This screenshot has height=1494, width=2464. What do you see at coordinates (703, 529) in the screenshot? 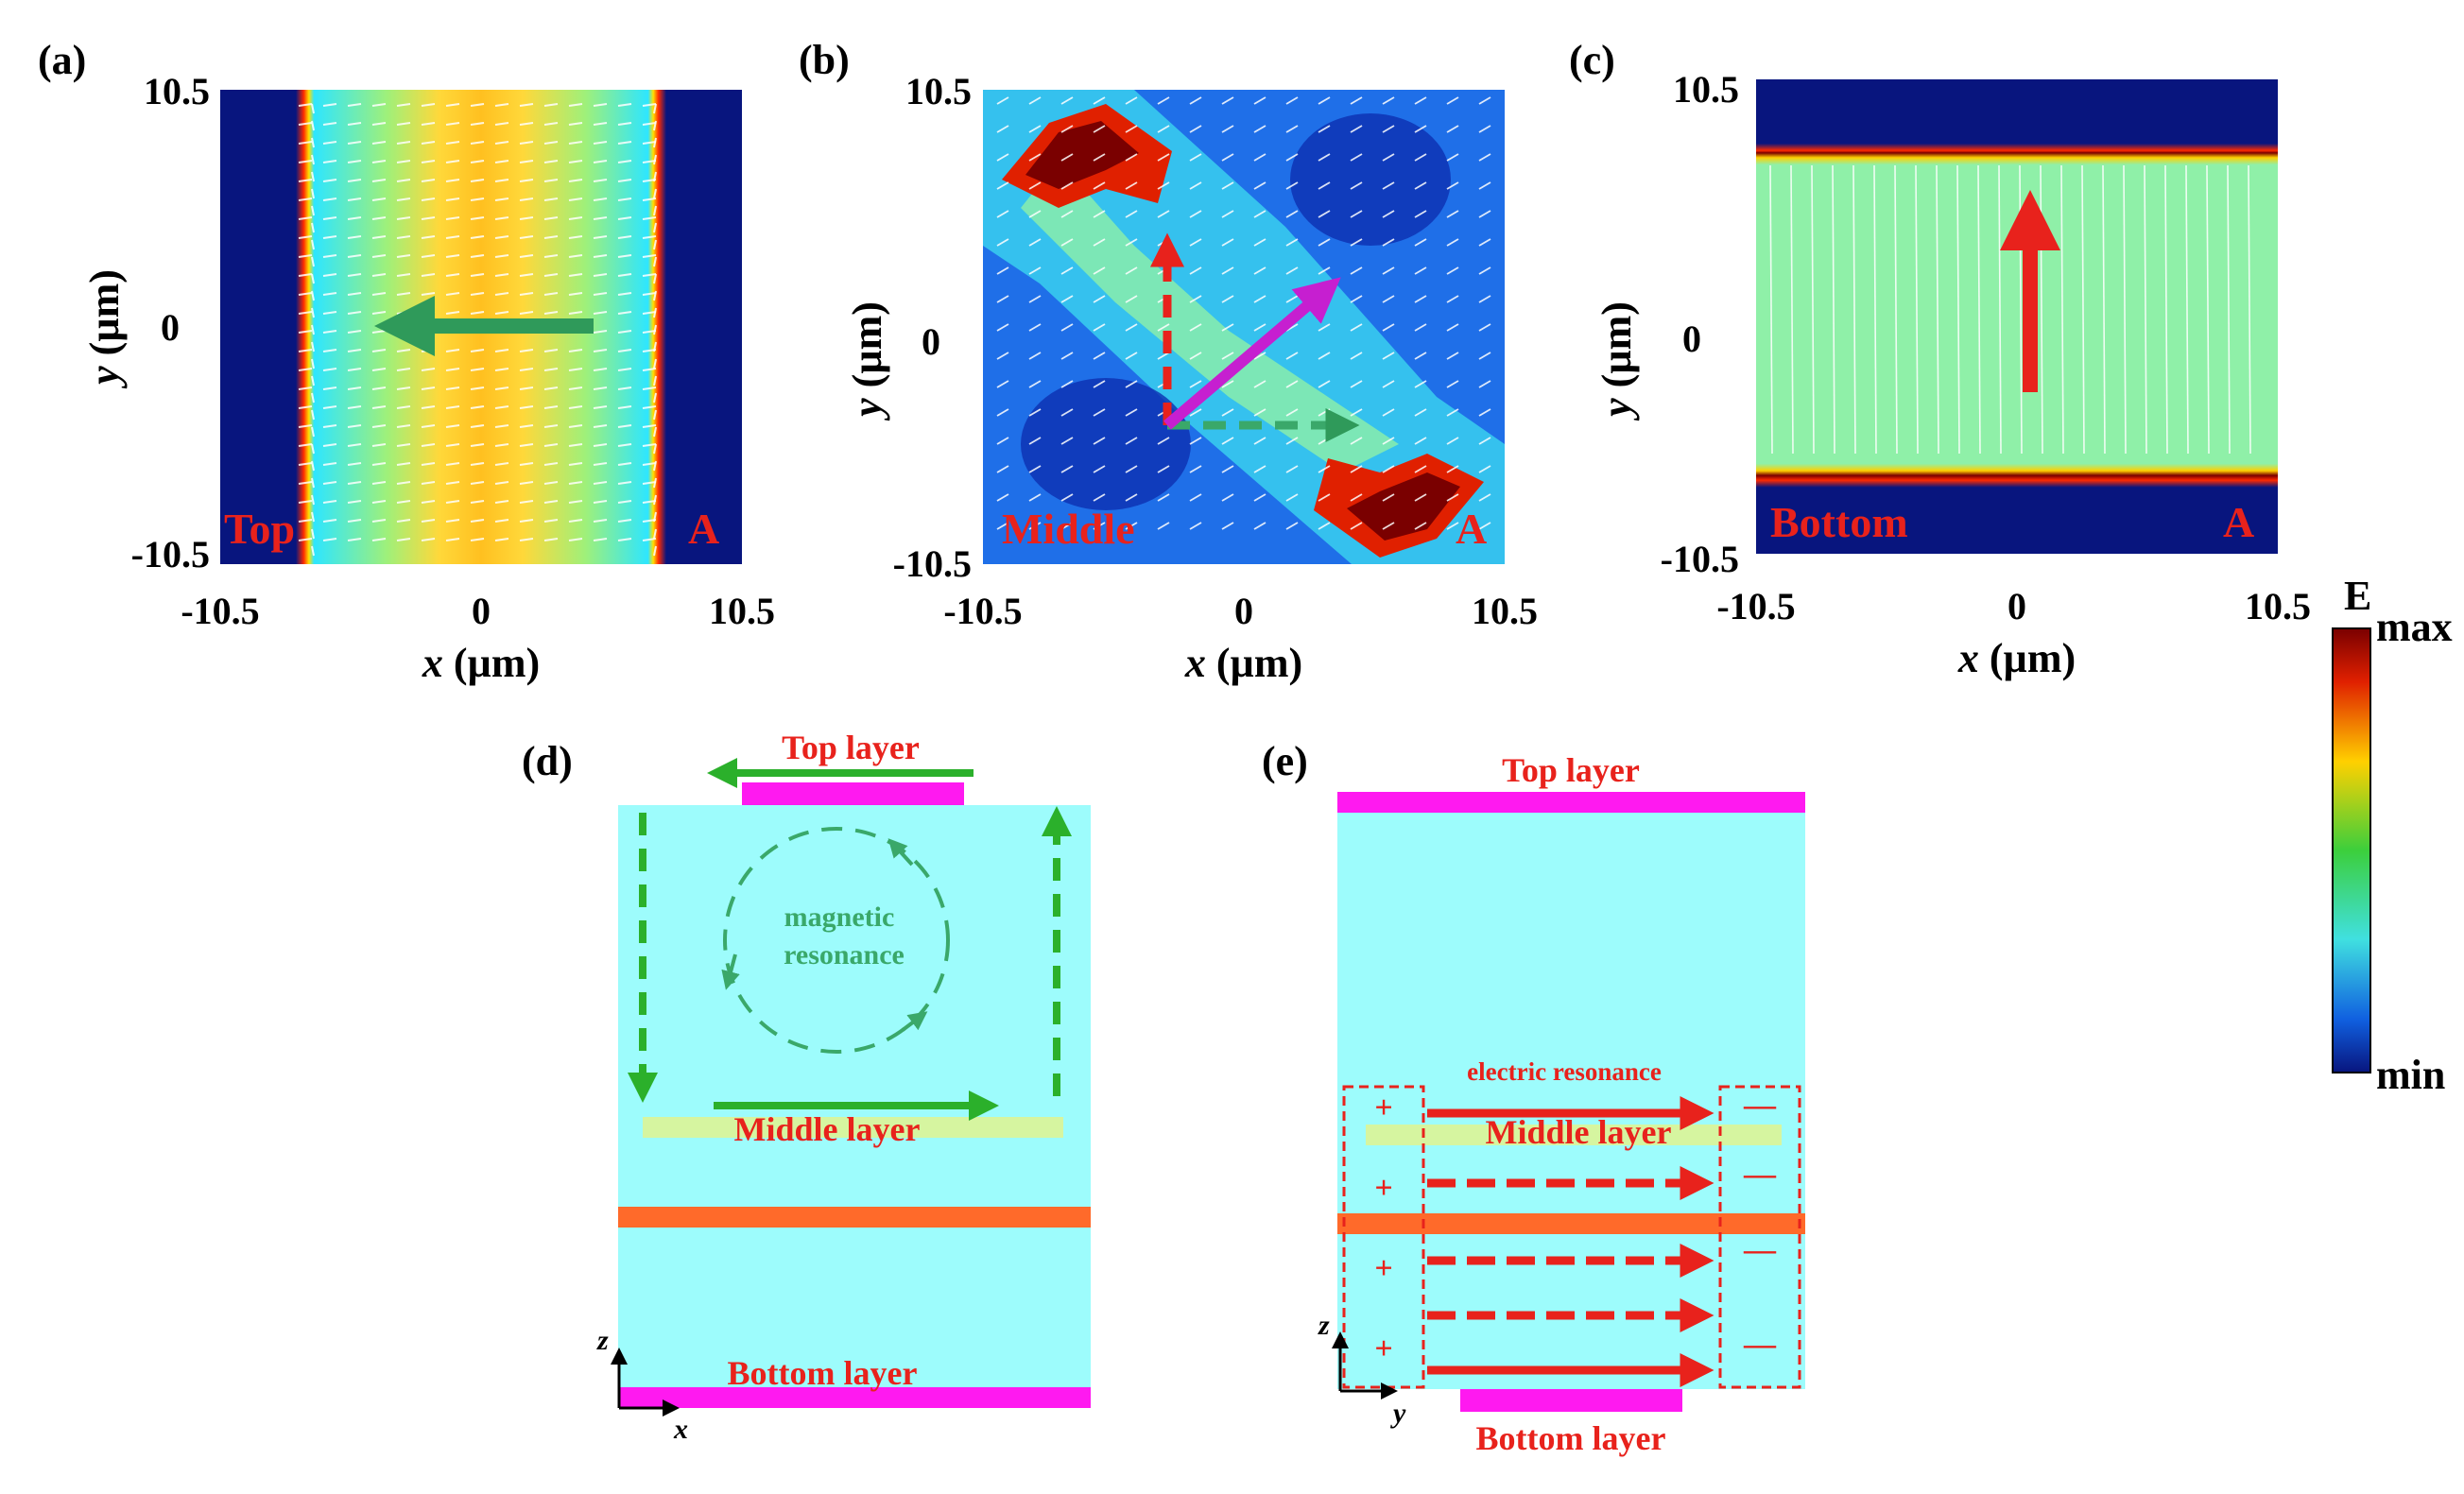
I see `panel-a-corner-right: A` at bounding box center [703, 529].